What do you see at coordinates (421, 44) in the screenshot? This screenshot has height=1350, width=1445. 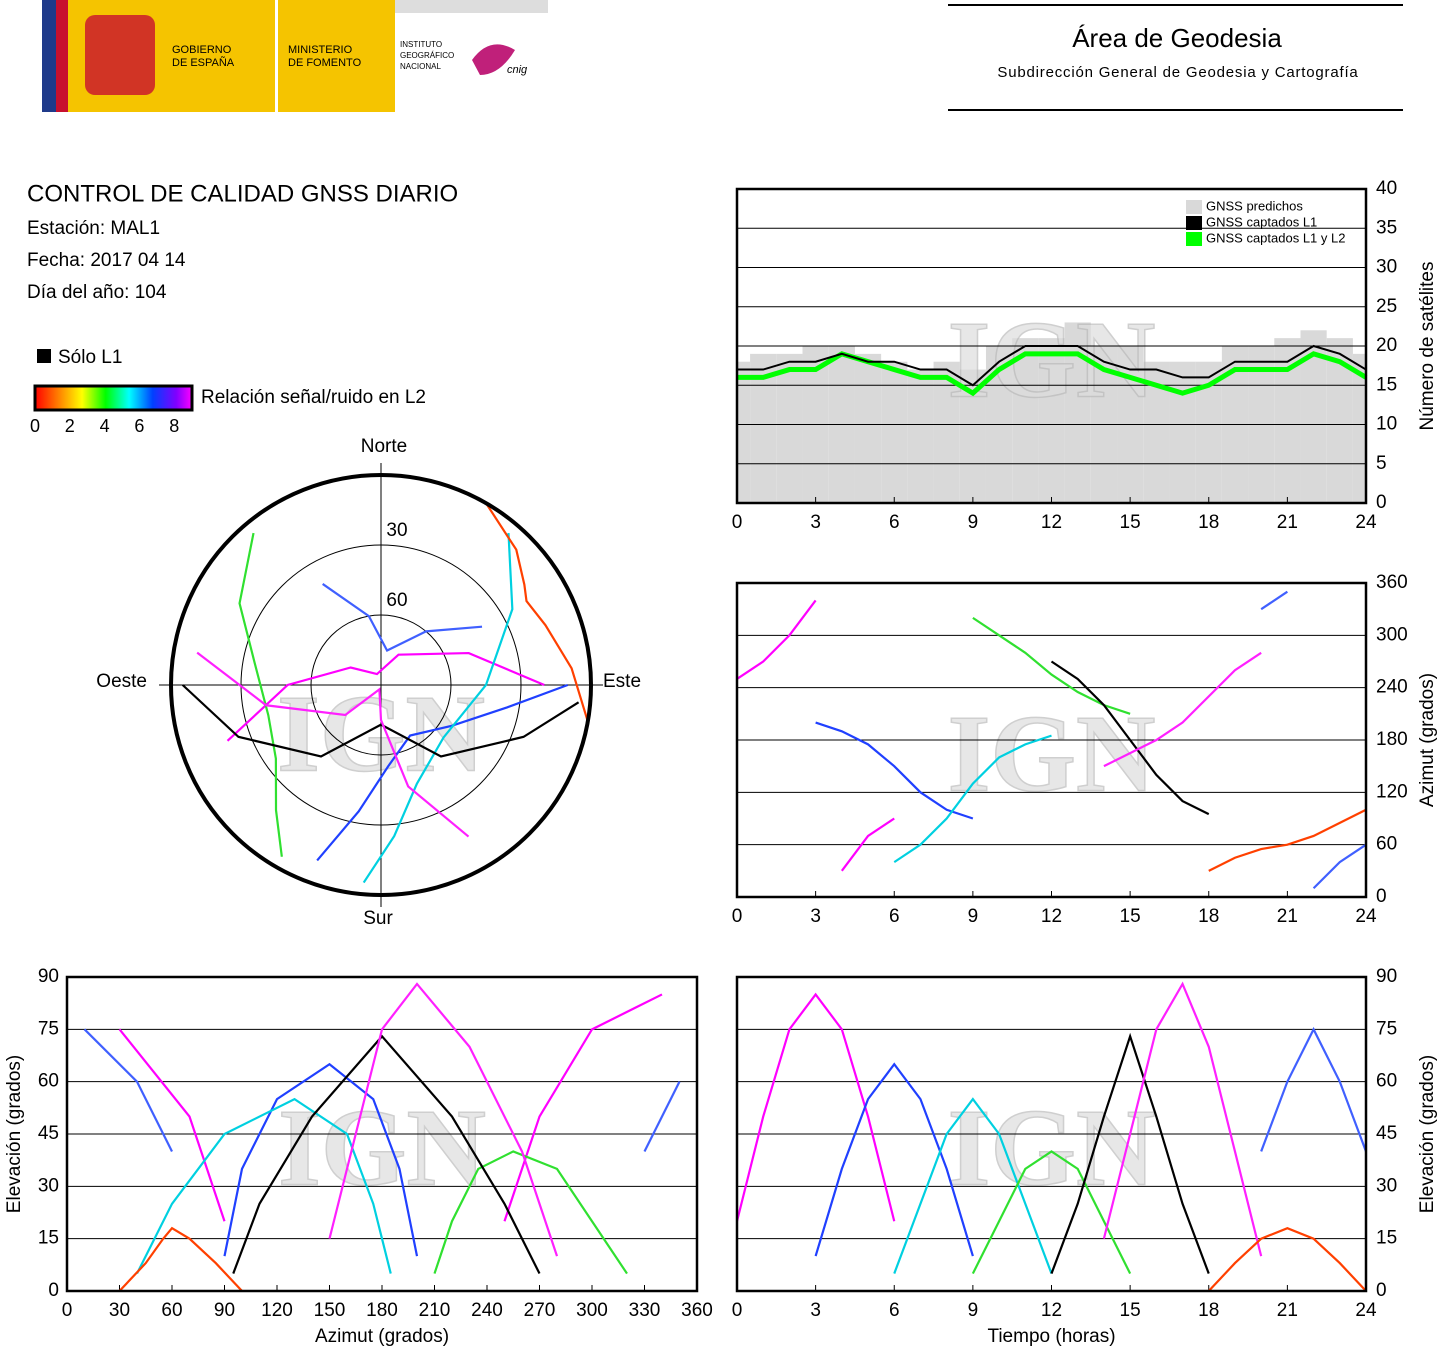 I see `ign-text: INSTITUTO` at bounding box center [421, 44].